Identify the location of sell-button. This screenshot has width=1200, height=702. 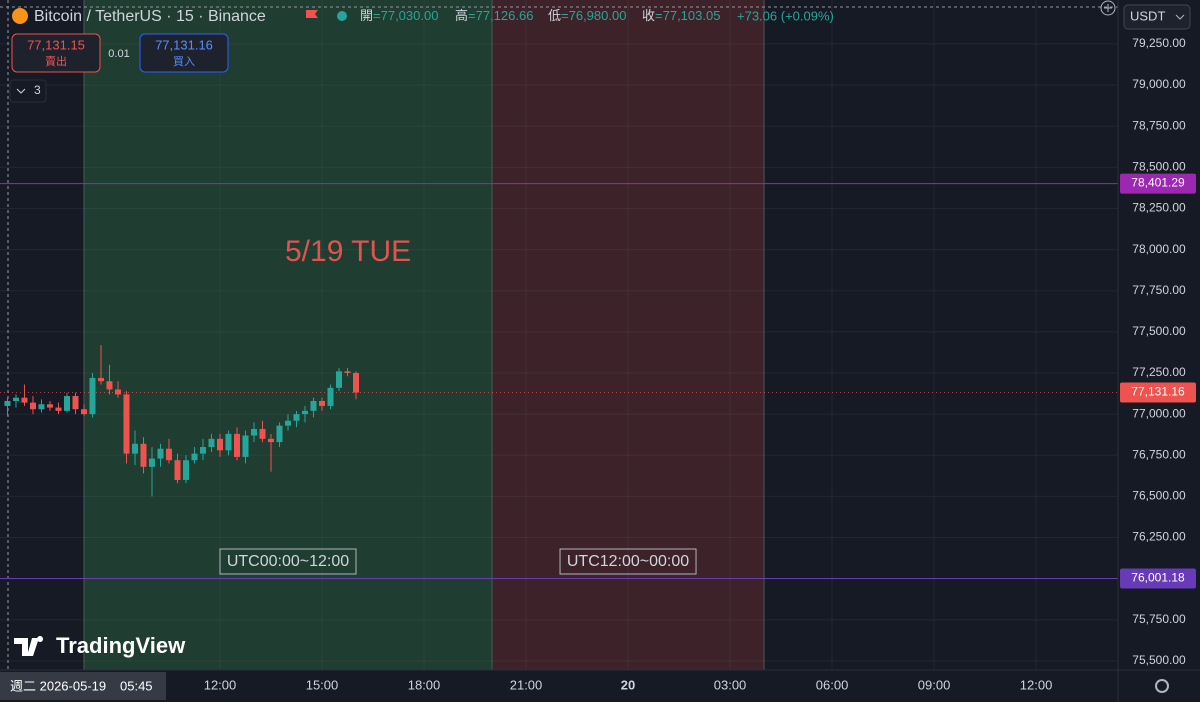
(56, 53).